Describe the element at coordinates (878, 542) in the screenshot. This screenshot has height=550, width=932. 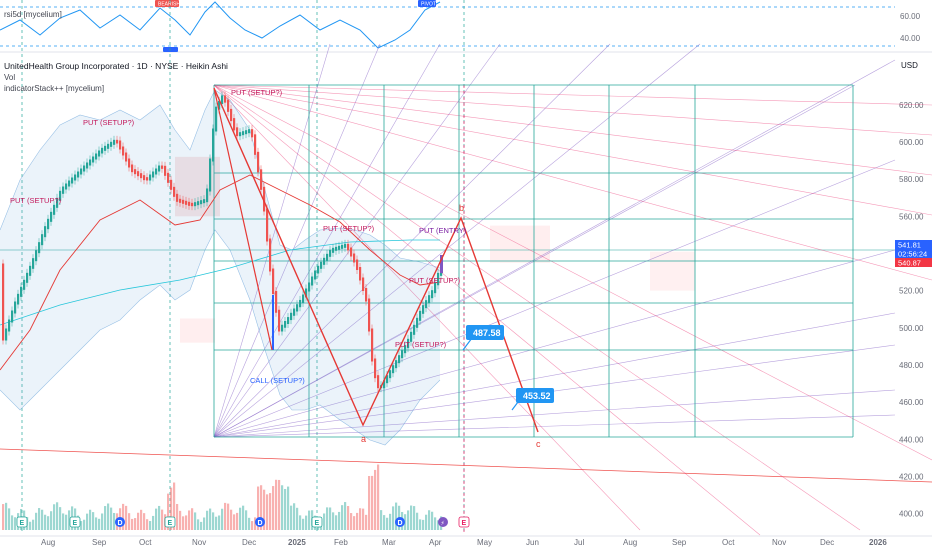
I see `time-tick-label: 2026` at that location.